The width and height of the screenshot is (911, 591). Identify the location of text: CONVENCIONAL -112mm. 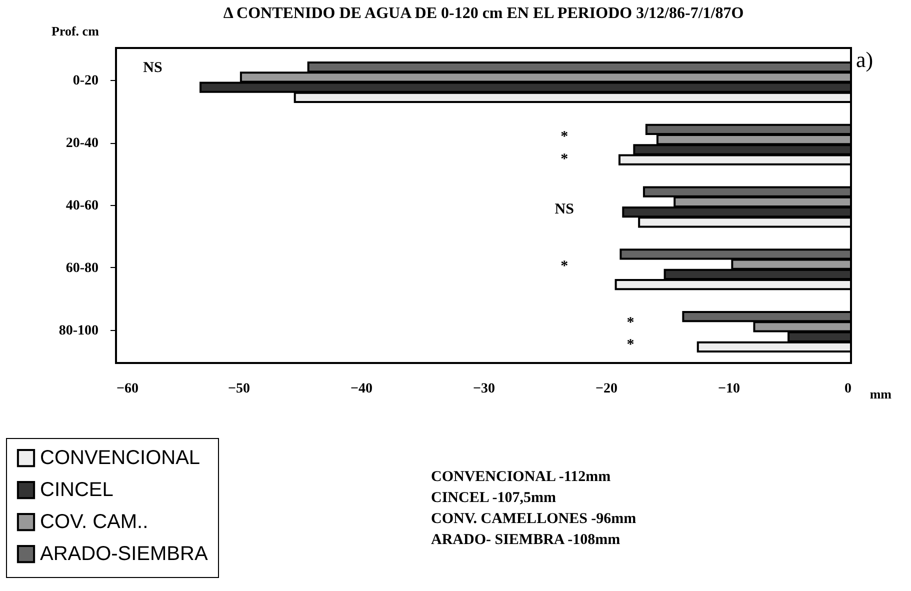
(521, 477).